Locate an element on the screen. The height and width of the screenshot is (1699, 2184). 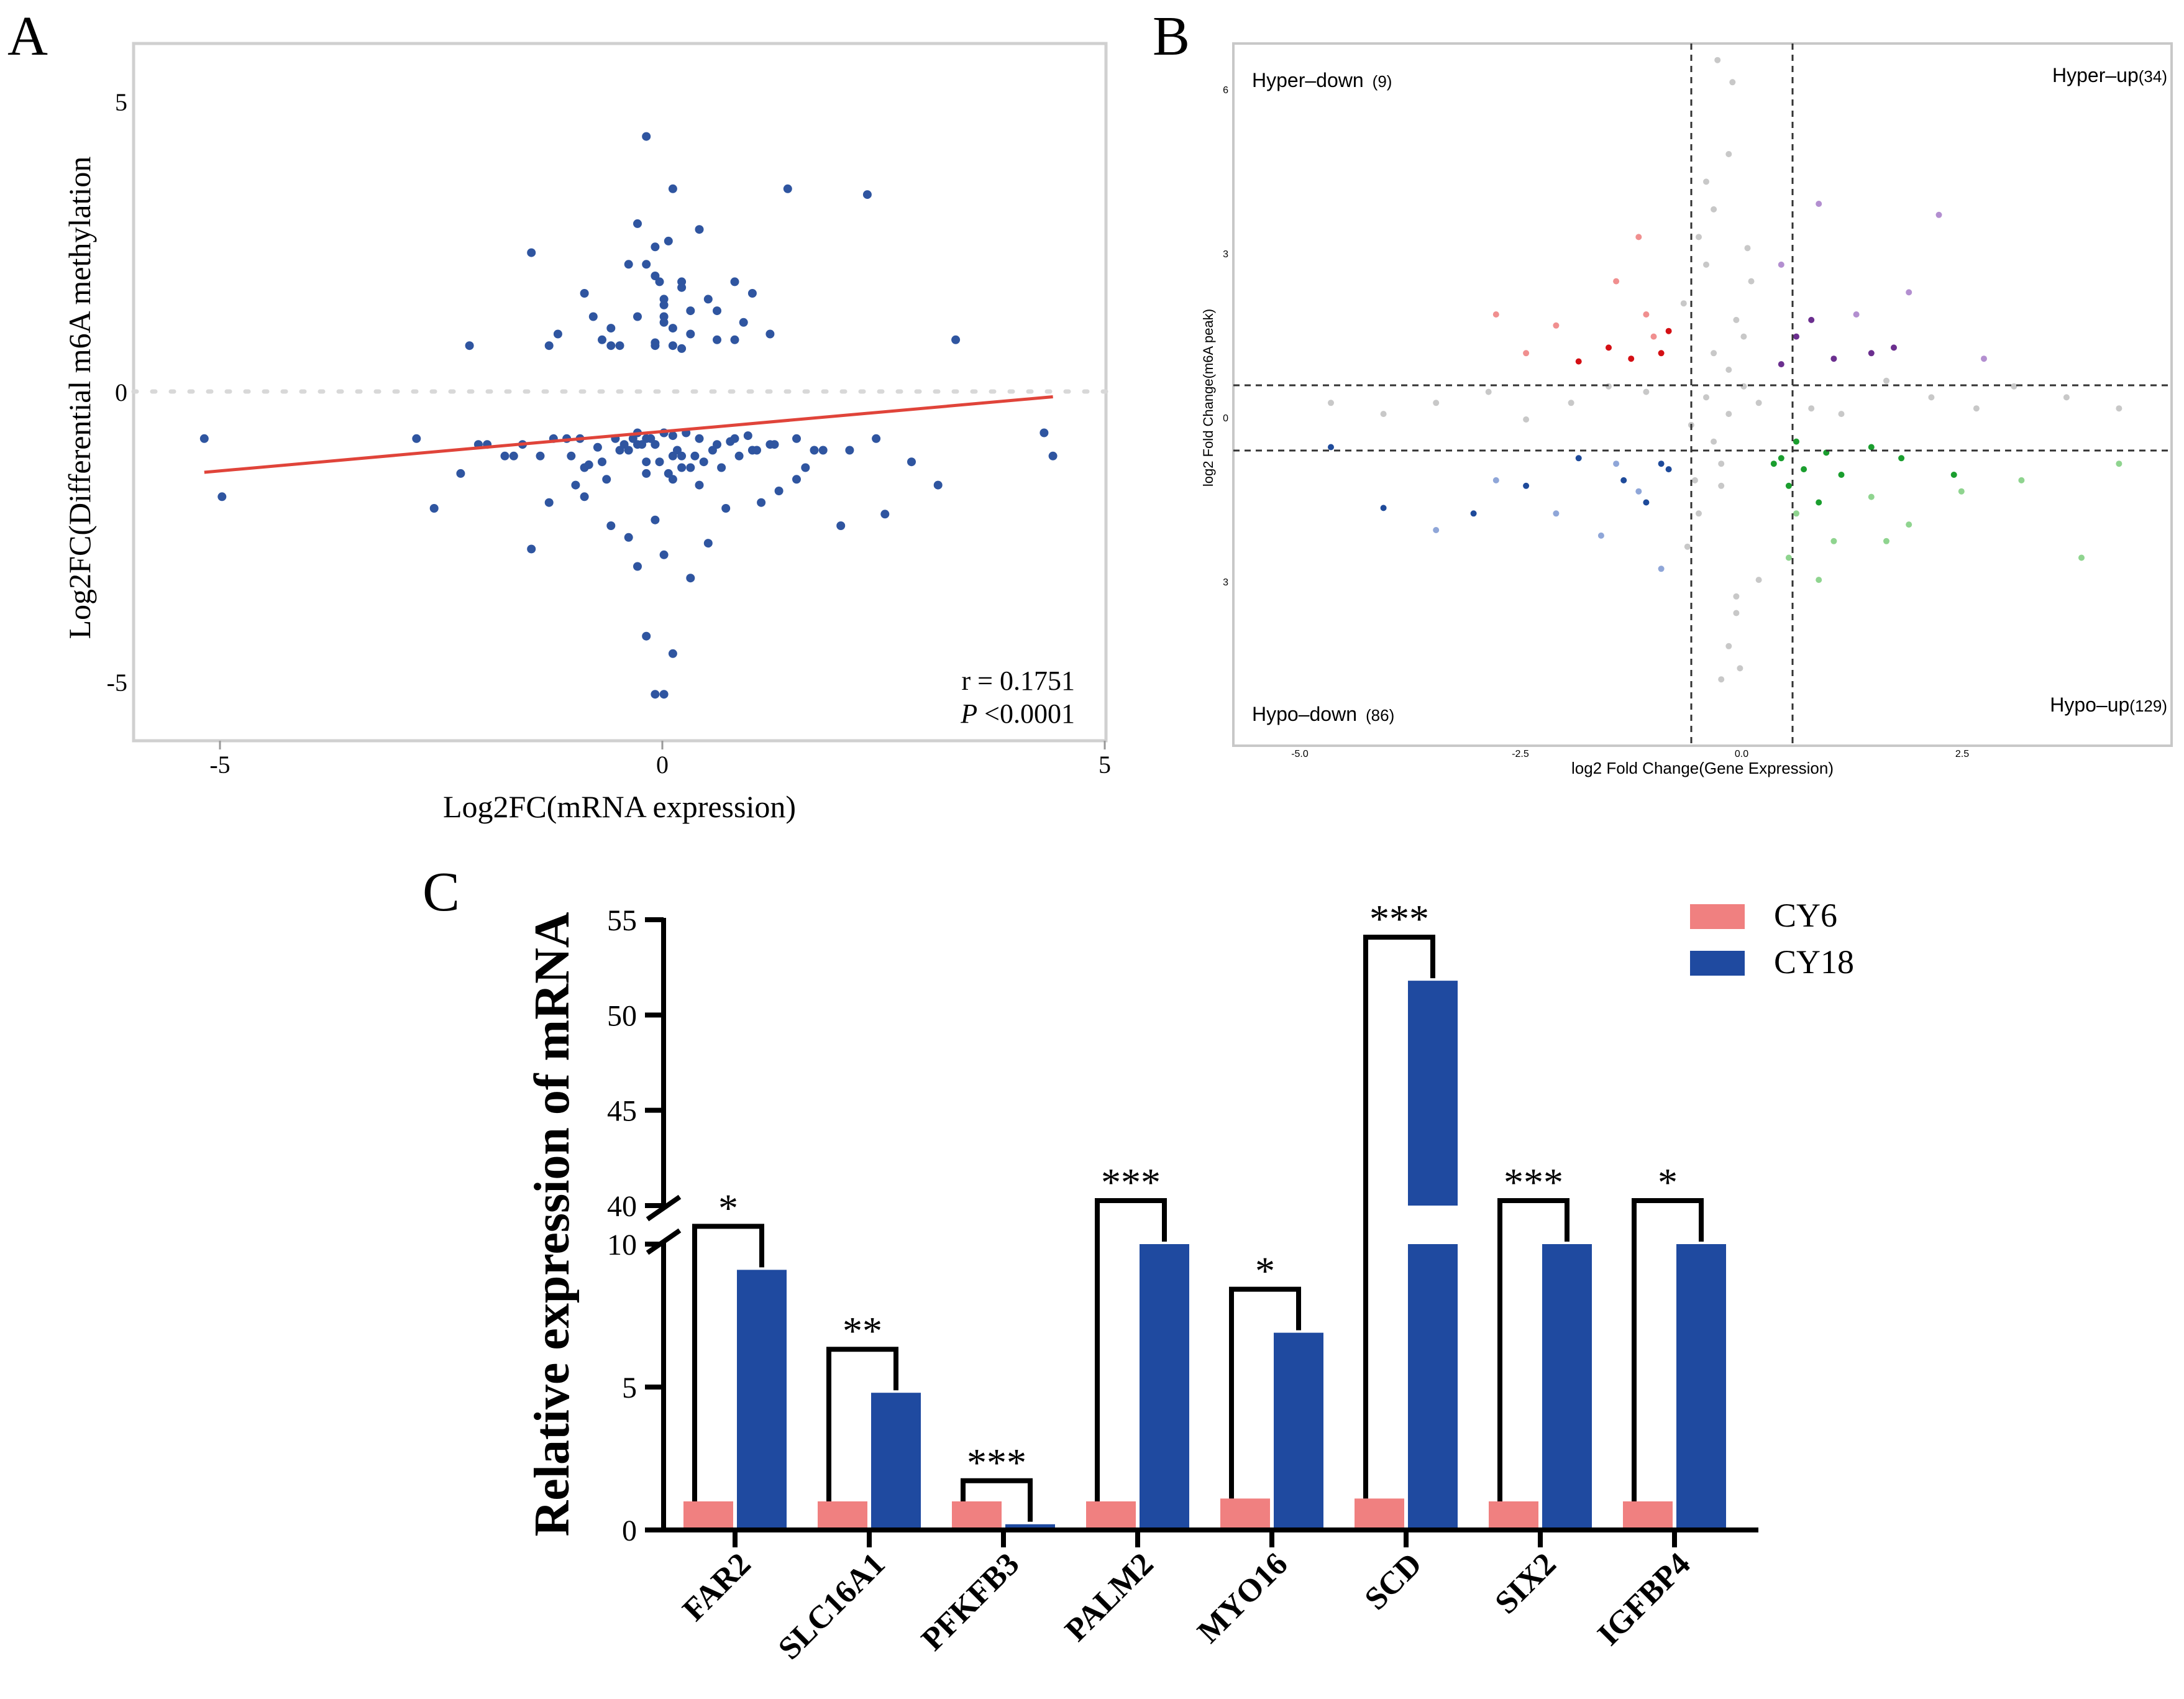
panel-c-x-ticks: FAR2 SLC16A1 PFKFB3 PALM2 MYO16 SCD SIX2 IGFBP4 is located at coordinates (1186, 1599).